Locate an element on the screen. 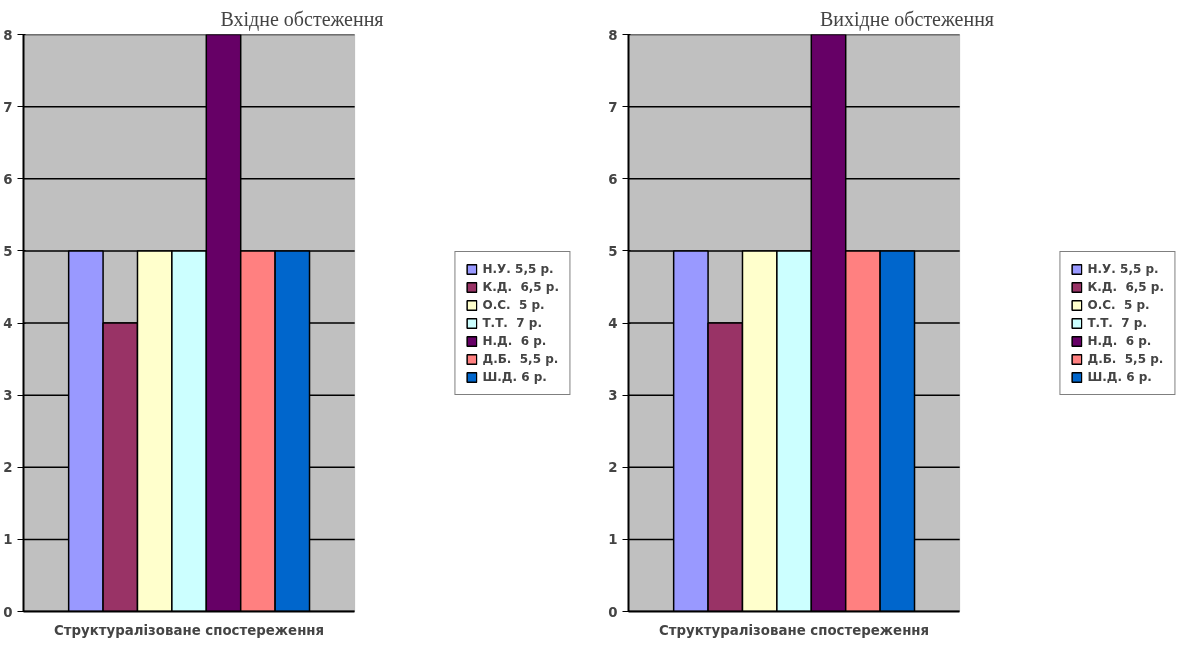  chart-title: Вхідне обстеження is located at coordinates (302, 19).